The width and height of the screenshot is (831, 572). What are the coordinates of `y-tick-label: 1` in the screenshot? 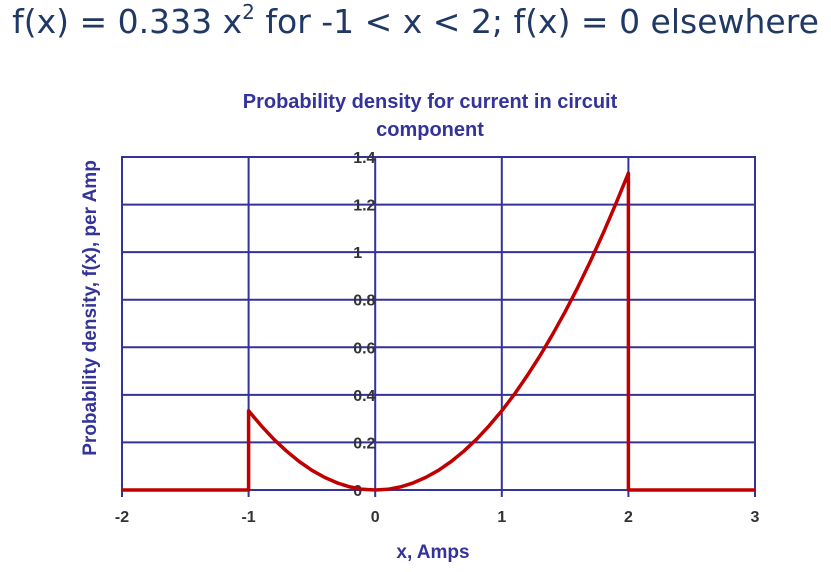 It's located at (357, 253).